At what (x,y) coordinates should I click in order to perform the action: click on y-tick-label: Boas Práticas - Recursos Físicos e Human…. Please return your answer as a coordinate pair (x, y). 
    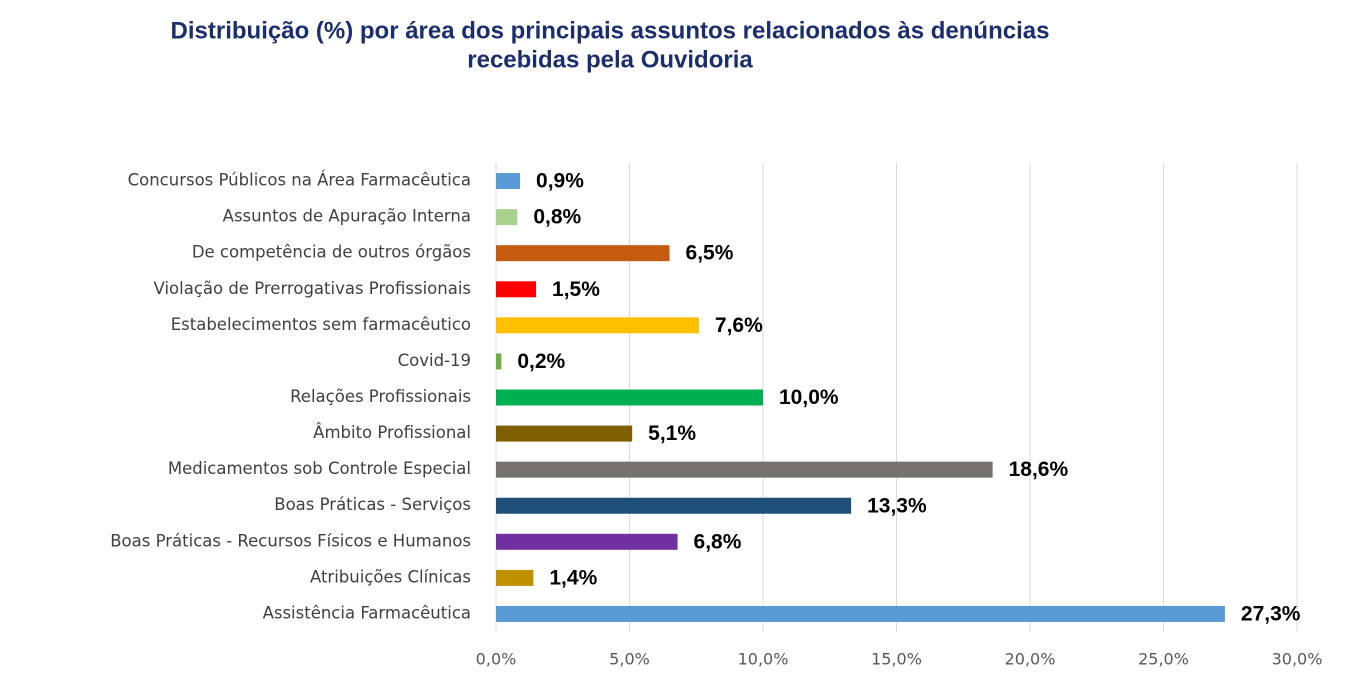
    Looking at the image, I should click on (290, 540).